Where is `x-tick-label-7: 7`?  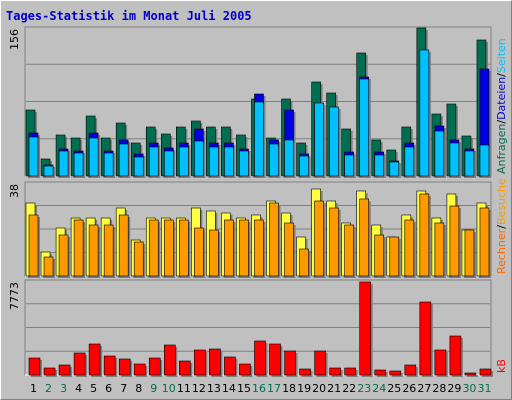 x-tick-label-7: 7 is located at coordinates (123, 388).